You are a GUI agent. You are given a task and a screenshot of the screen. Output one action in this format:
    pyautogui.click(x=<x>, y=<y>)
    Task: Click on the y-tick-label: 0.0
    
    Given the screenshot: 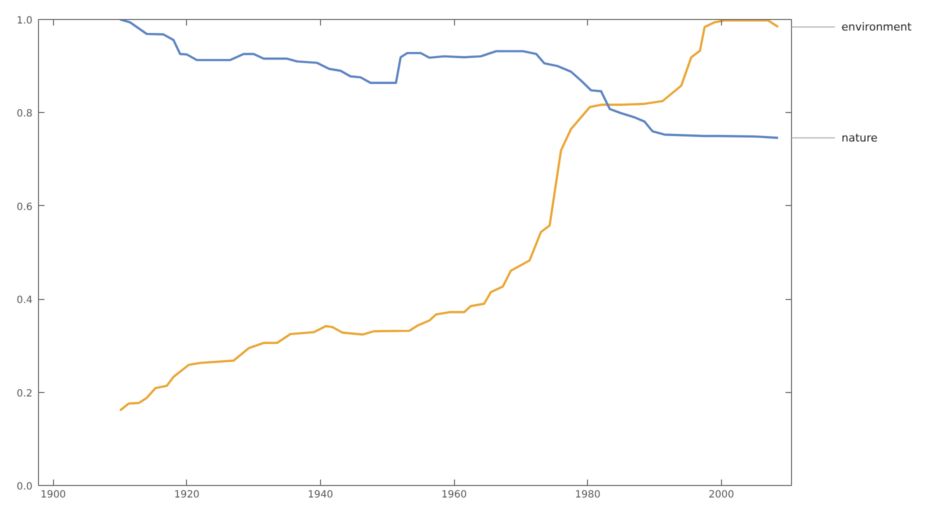 What is the action you would take?
    pyautogui.click(x=24, y=487)
    